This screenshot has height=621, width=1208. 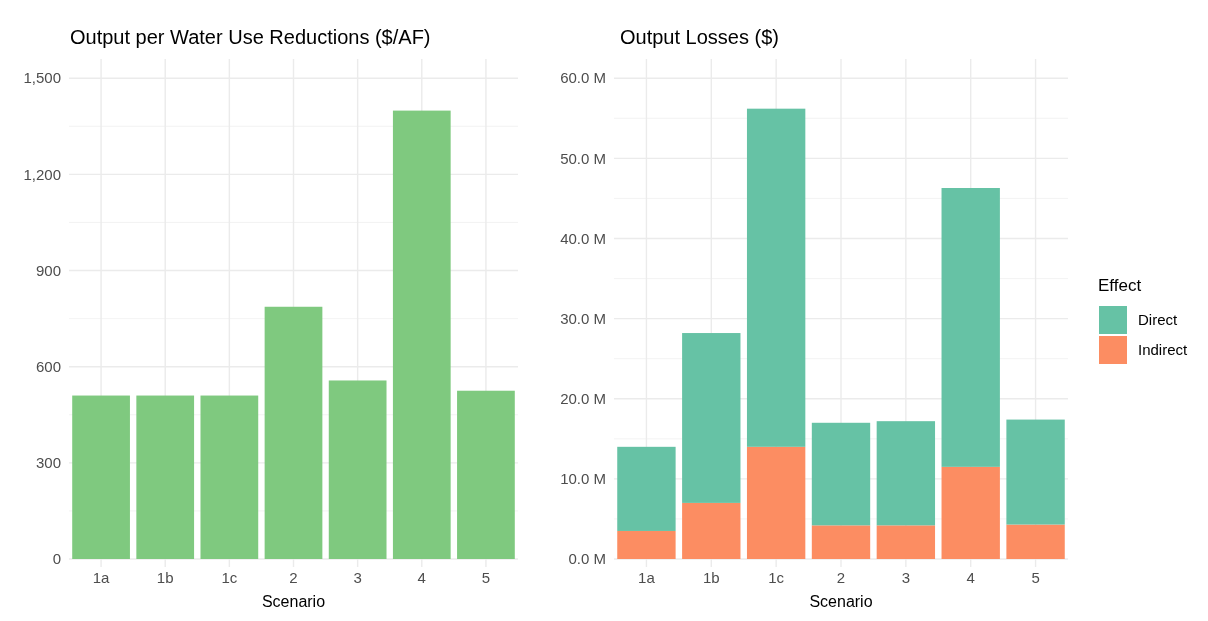 What do you see at coordinates (48, 463) in the screenshot?
I see `y-tick-label: 300` at bounding box center [48, 463].